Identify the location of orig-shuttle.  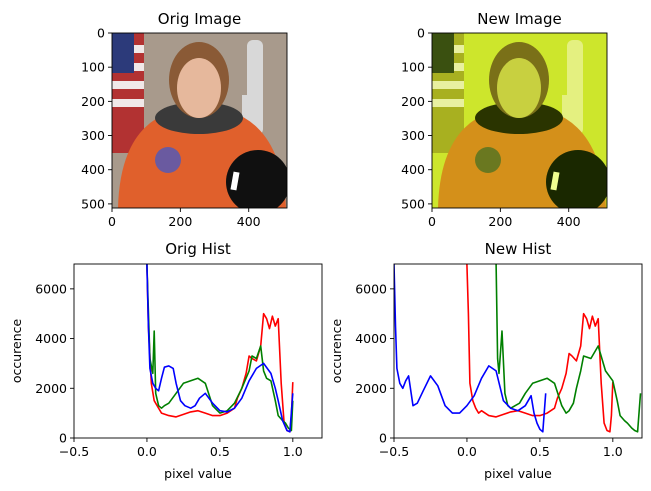
(252, 87).